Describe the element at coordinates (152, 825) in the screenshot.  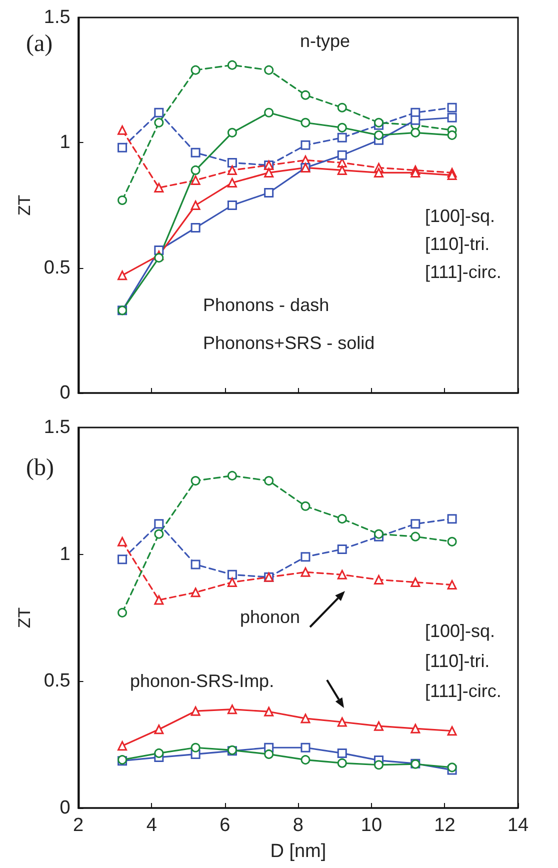
I see `x-tick-label: 4` at that location.